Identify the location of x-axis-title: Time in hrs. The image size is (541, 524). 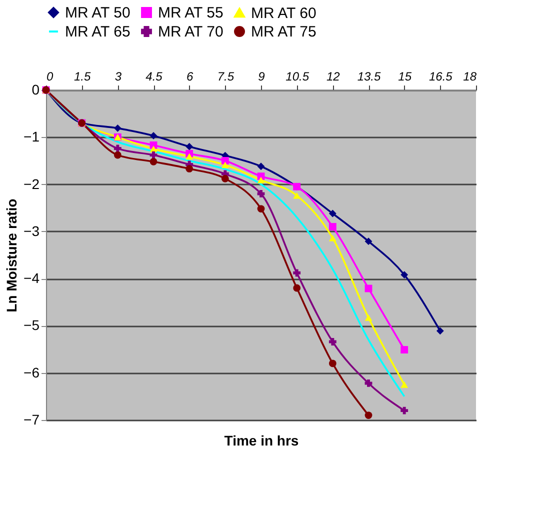
(261, 440).